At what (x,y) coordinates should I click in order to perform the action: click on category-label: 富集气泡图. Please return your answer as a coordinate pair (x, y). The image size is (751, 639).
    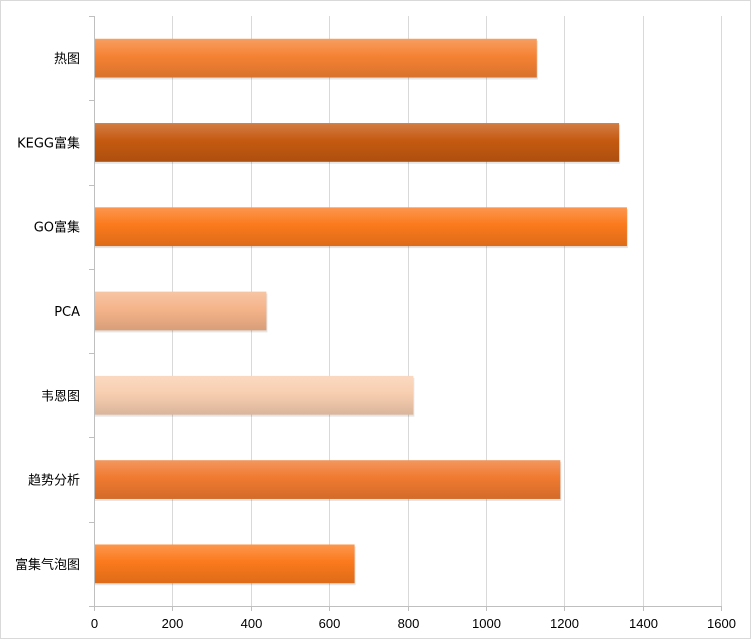
    Looking at the image, I should click on (47, 565).